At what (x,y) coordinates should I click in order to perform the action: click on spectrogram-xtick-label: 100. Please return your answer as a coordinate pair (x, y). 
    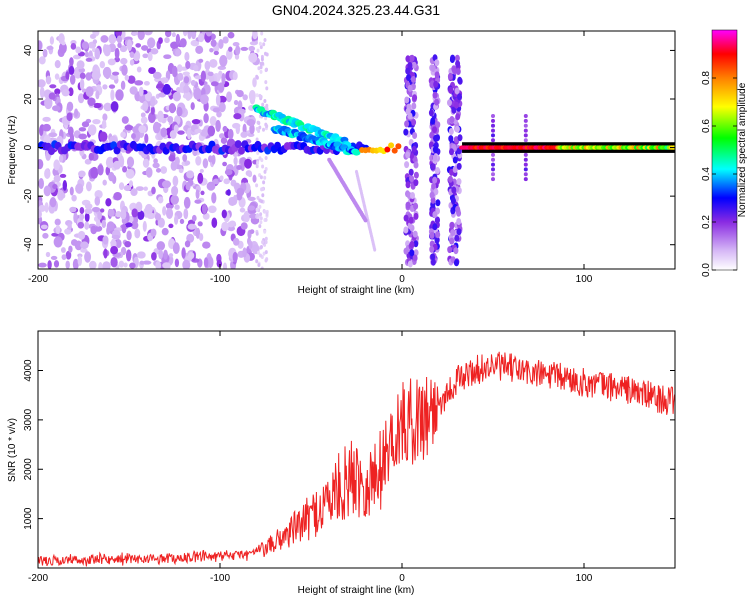
    Looking at the image, I should click on (584, 279).